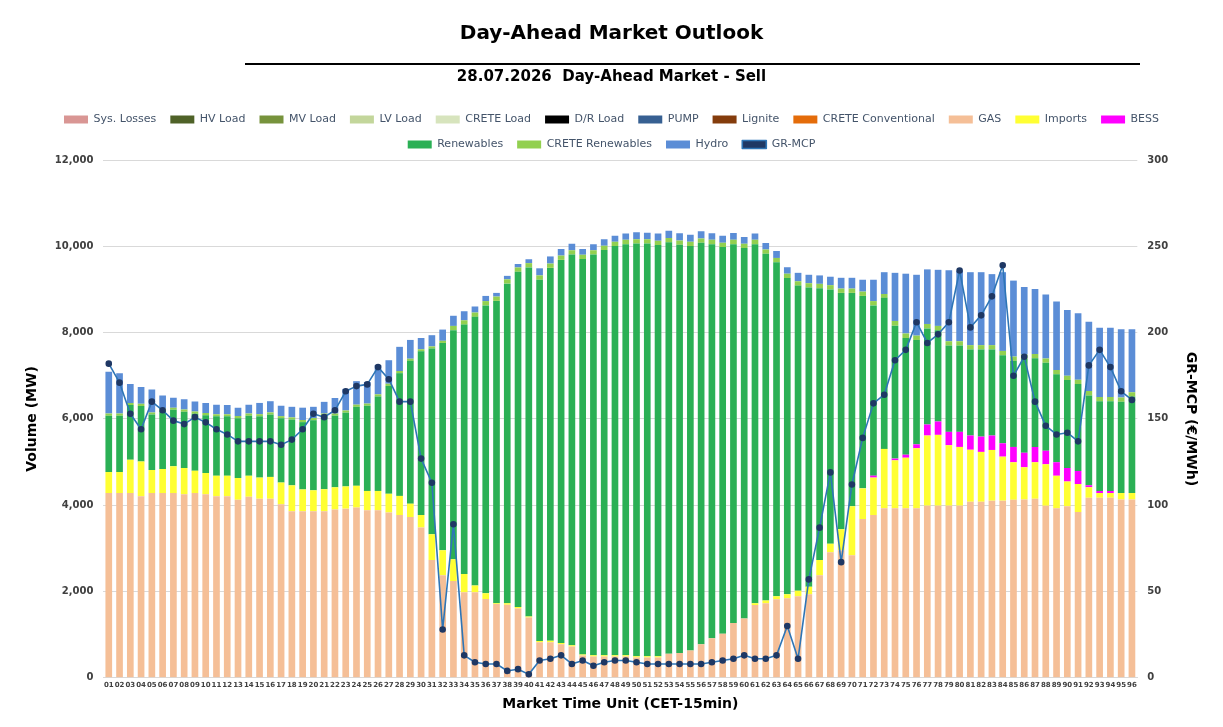 Image resolution: width=1223 pixels, height=727 pixels. I want to click on legend-label: CRETE Renewables, so click(599, 144).